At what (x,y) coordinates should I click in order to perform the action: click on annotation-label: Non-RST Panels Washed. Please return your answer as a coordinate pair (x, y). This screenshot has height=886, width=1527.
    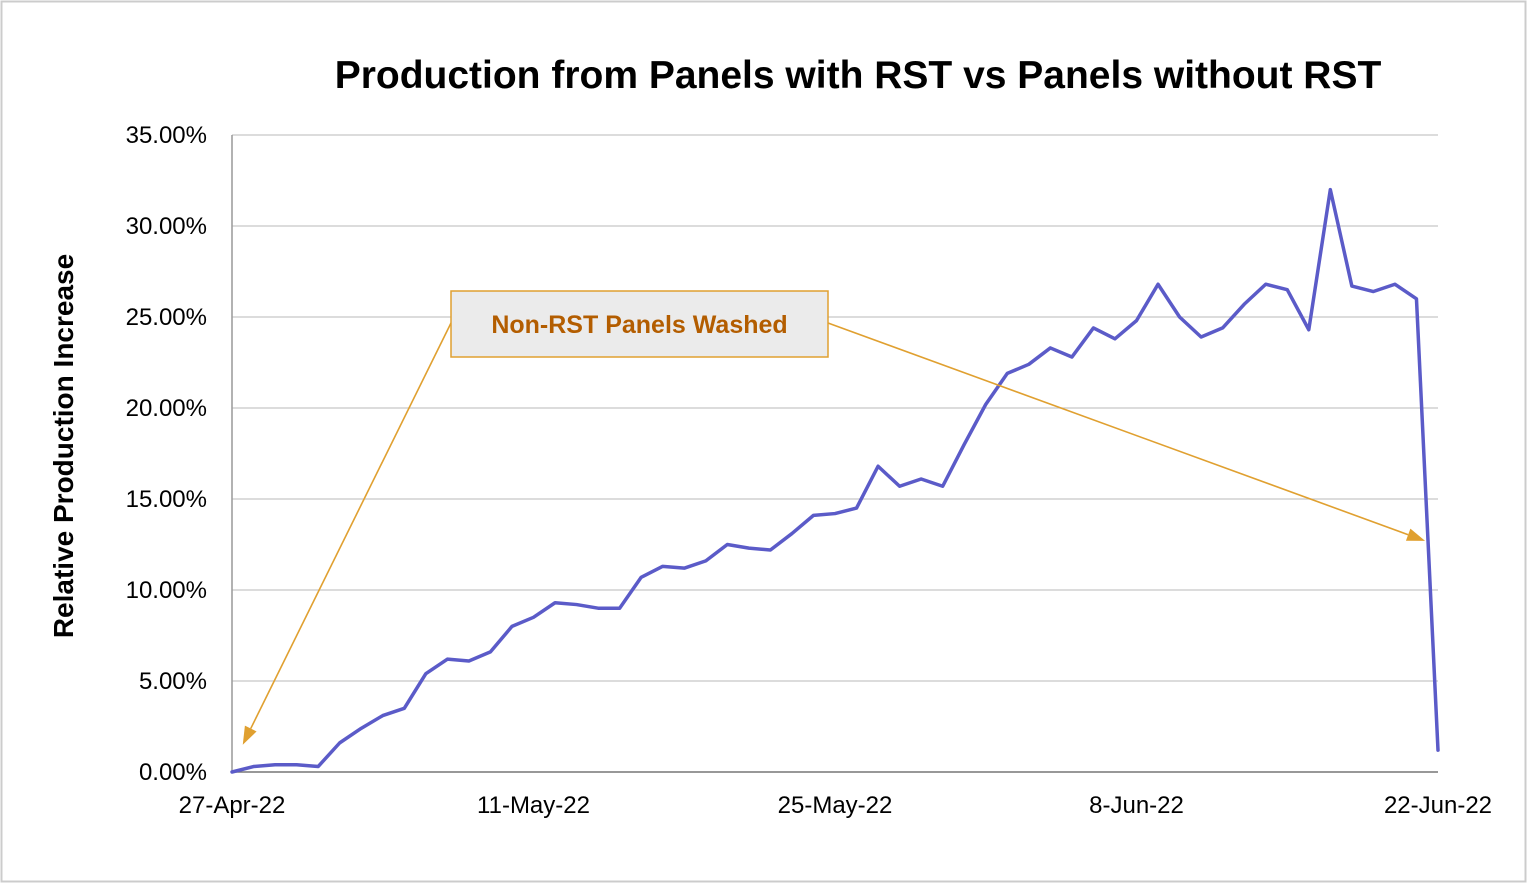
    Looking at the image, I should click on (639, 325).